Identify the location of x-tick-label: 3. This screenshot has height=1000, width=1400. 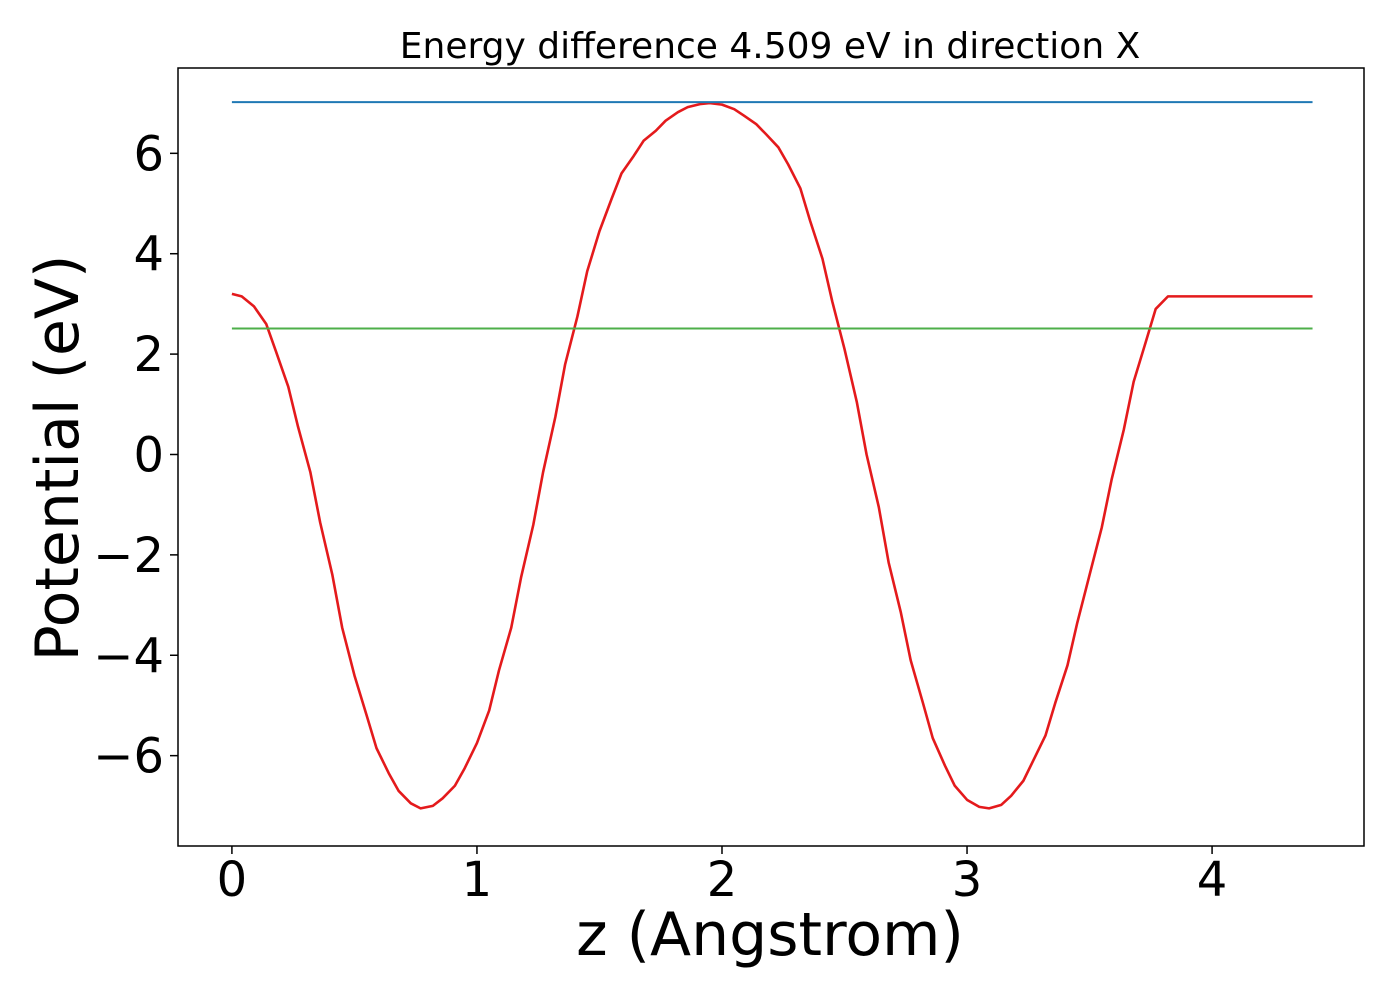
(967, 880).